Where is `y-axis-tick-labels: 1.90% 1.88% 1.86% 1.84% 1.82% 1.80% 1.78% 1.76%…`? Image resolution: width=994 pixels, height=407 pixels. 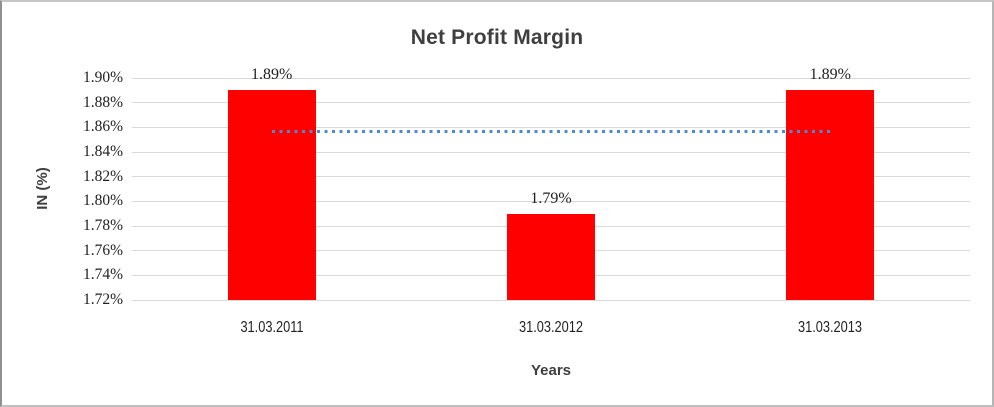 y-axis-tick-labels: 1.90% 1.88% 1.86% 1.84% 1.82% 1.80% 1.78% 1.76%… is located at coordinates (62, 188).